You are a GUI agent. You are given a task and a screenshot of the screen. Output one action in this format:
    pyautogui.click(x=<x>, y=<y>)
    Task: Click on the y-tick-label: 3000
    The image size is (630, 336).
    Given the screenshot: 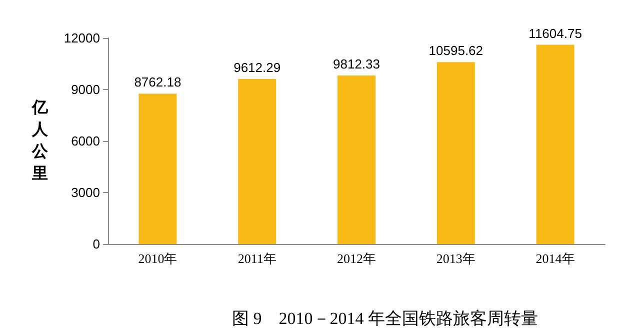 What is the action you would take?
    pyautogui.click(x=85, y=192)
    